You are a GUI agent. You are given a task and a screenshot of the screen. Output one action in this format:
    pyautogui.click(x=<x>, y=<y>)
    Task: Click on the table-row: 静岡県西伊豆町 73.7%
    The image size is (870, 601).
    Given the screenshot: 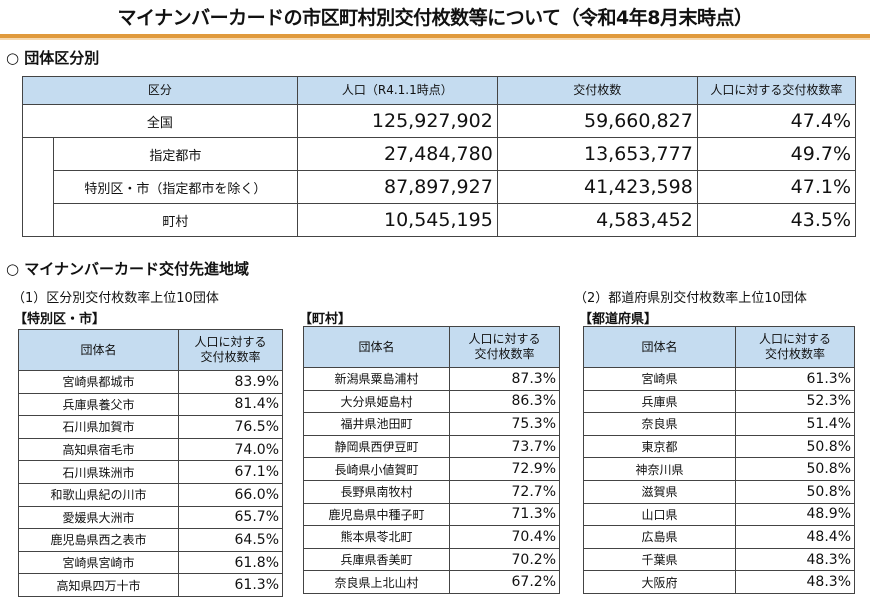 What is the action you would take?
    pyautogui.click(x=431, y=446)
    